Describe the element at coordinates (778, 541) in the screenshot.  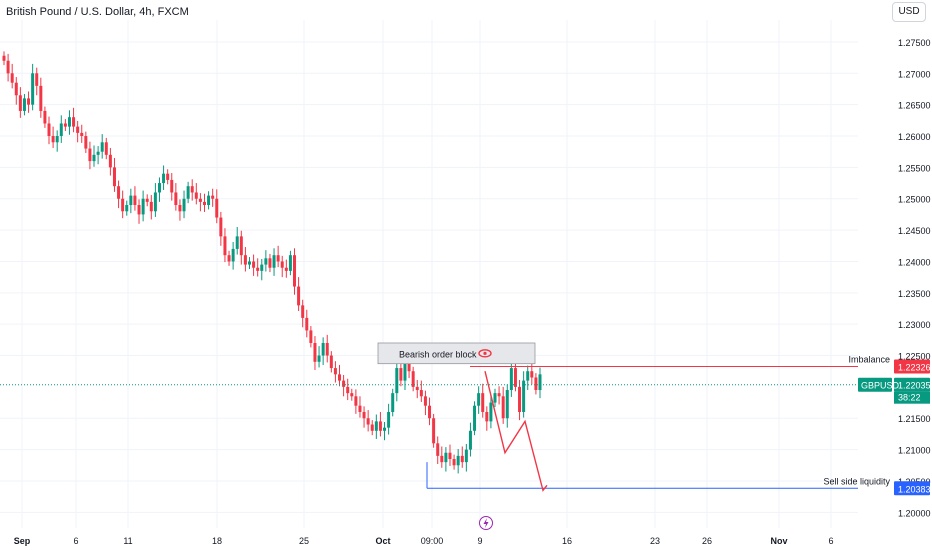
I see `x-tick-label: Nov` at that location.